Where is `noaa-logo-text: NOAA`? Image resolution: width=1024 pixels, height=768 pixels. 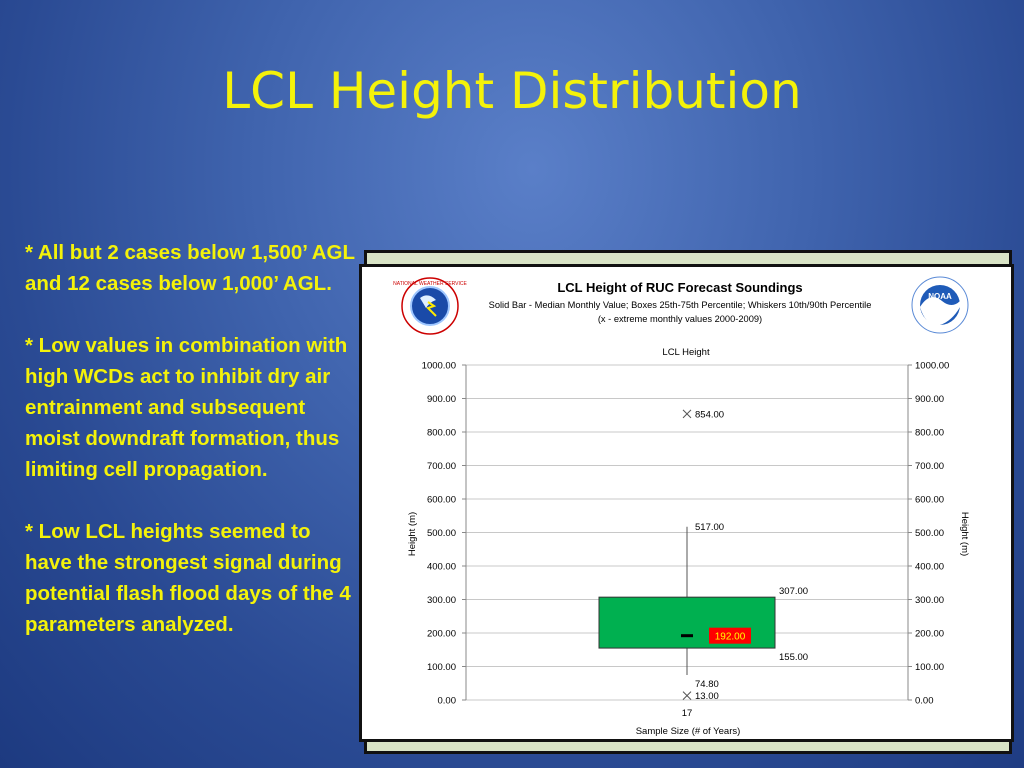
noaa-logo-text: NOAA is located at coordinates (940, 296).